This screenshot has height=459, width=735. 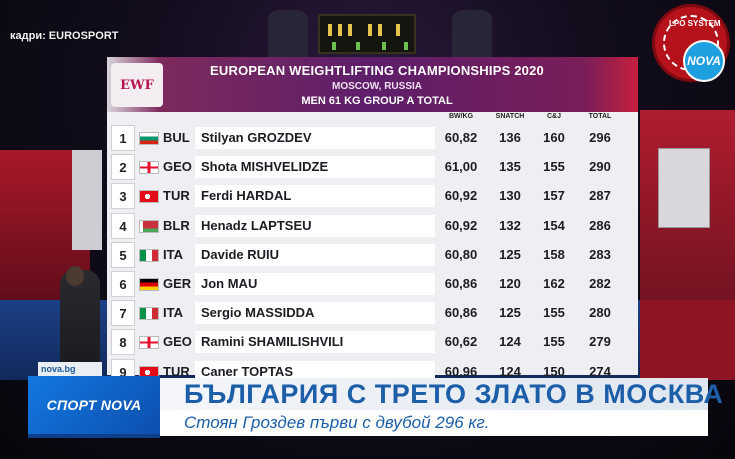 I want to click on federation-logo-text: EWF, so click(x=137, y=85).